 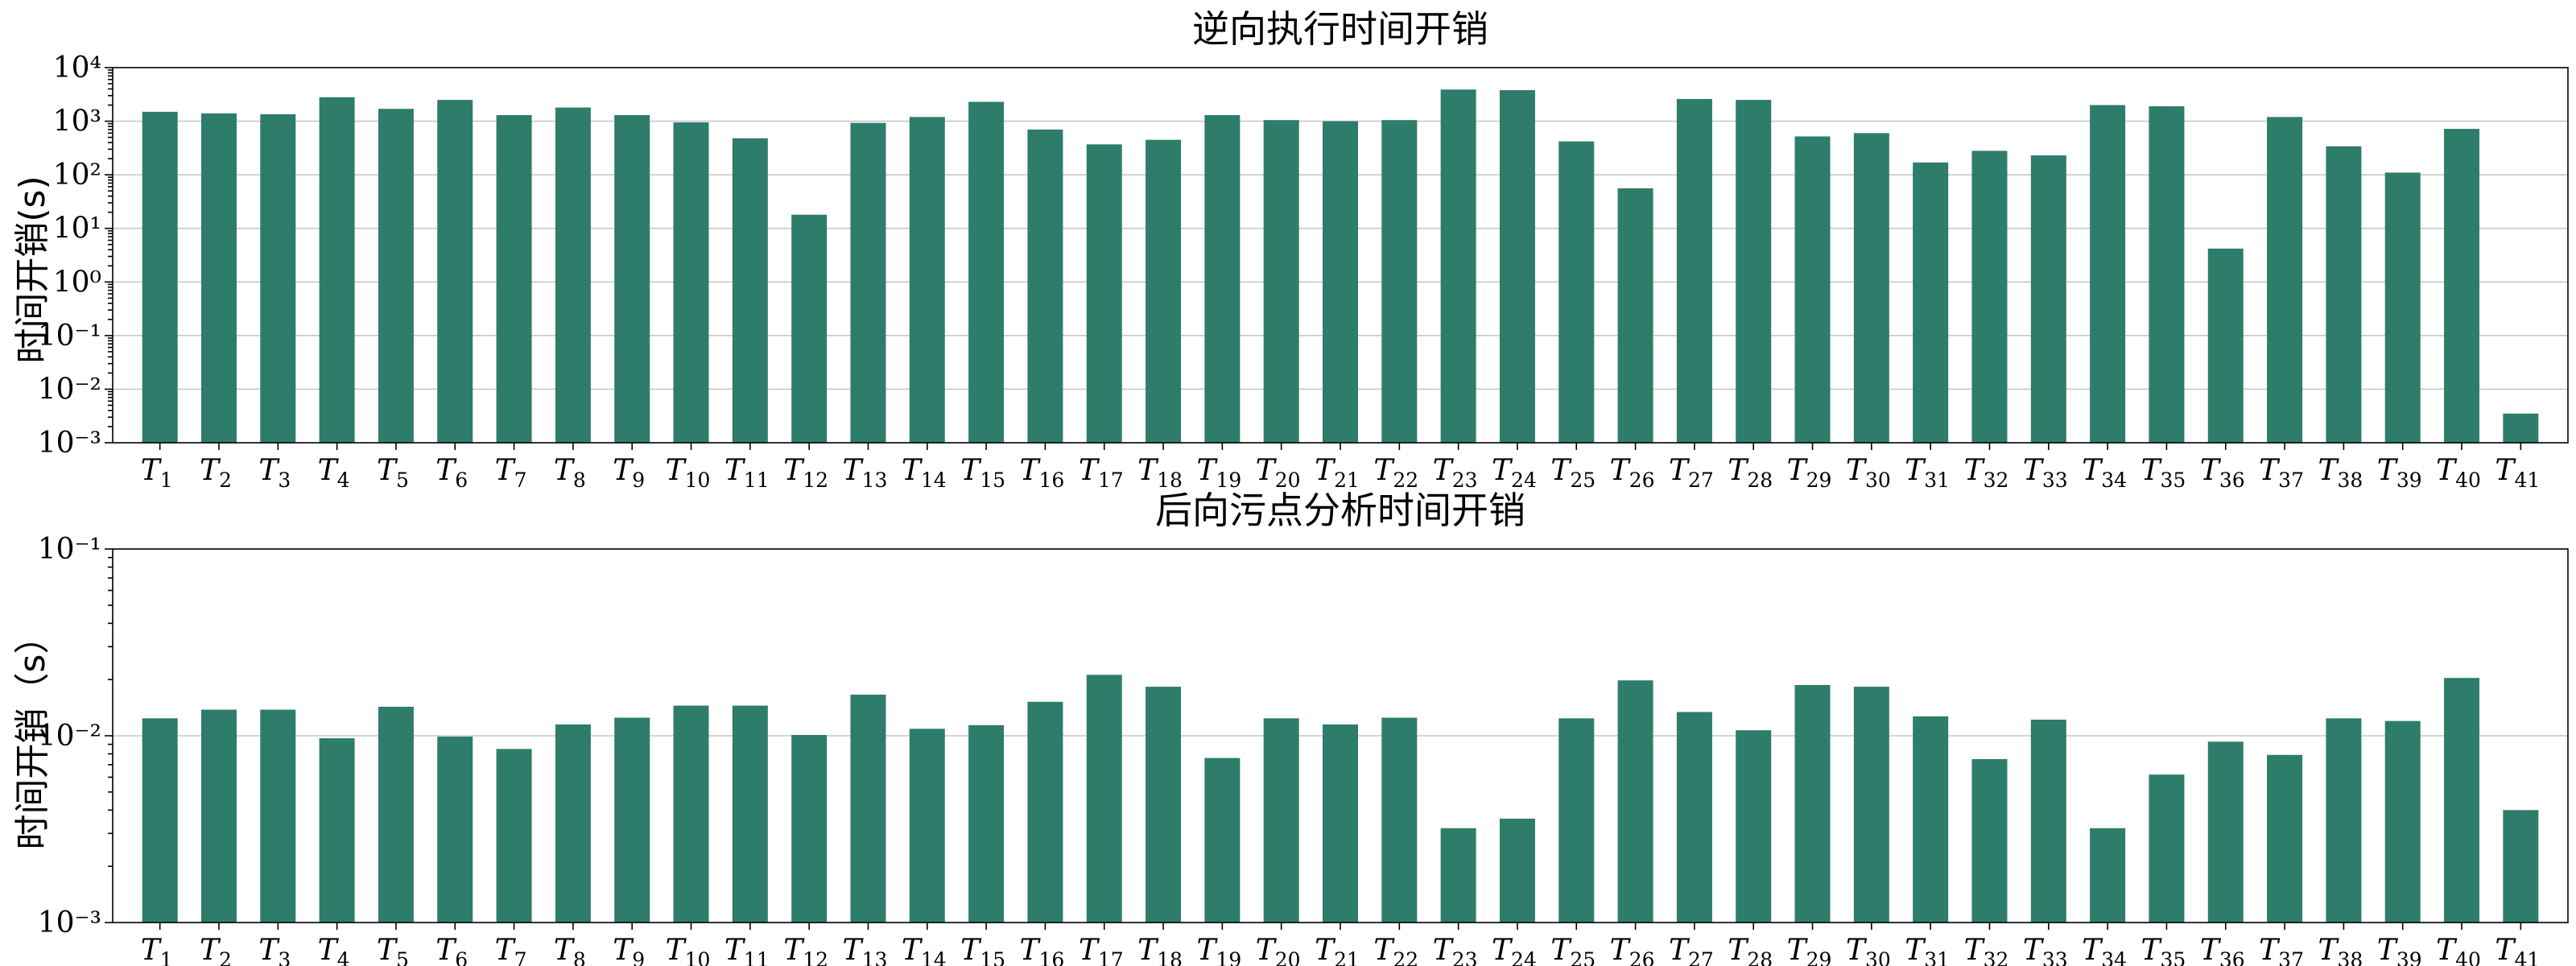 I want to click on x-tick-label: T28, so click(x=1750, y=473).